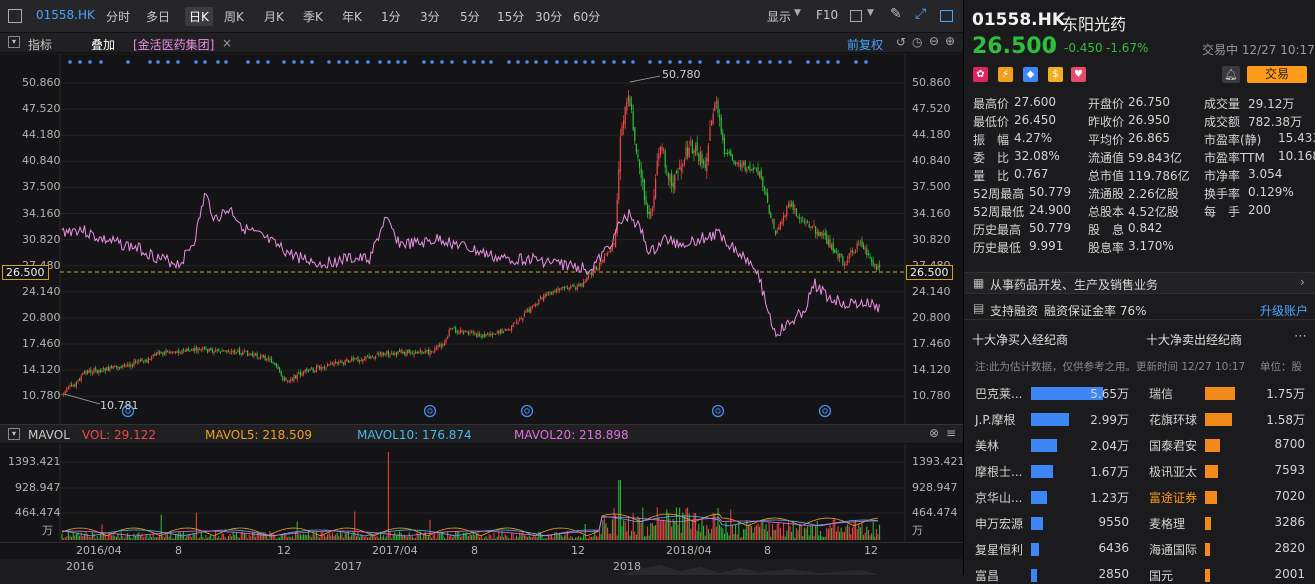 The image size is (1315, 584). What do you see at coordinates (1277, 74) in the screenshot?
I see `trade-button: 交易` at bounding box center [1277, 74].